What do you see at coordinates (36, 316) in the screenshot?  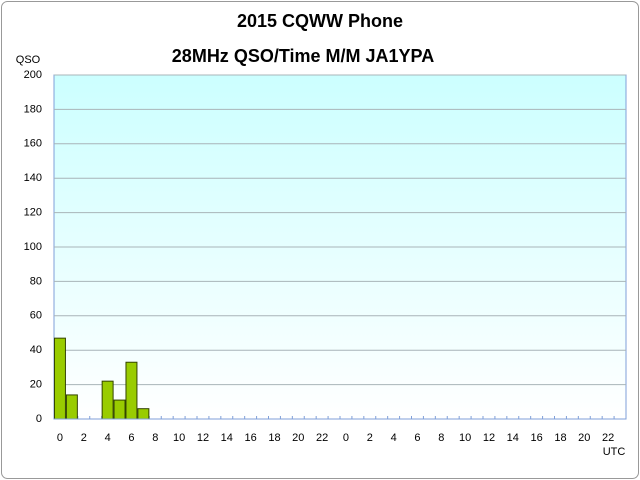 I see `y-tick-label: 60` at bounding box center [36, 316].